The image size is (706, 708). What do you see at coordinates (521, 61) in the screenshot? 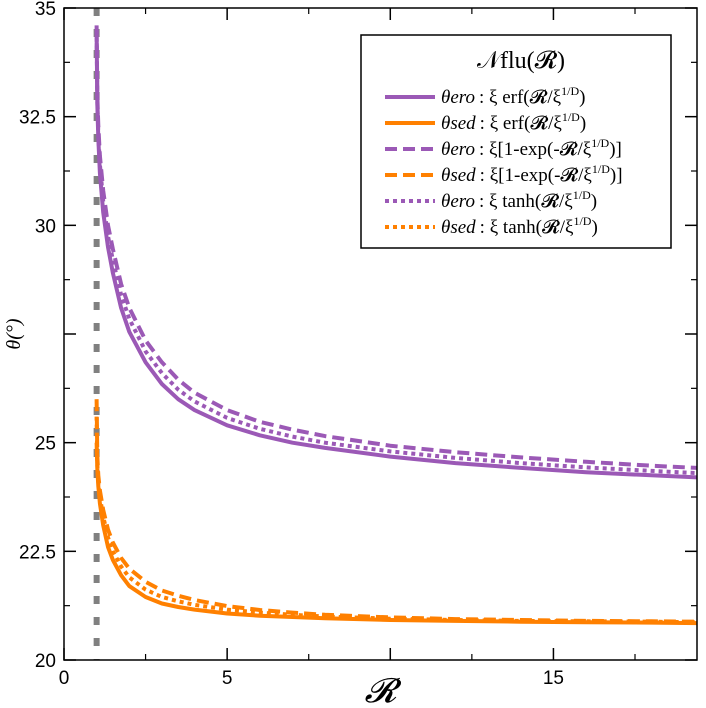
I see `legend-title: 𝒩flu(𝓡)` at bounding box center [521, 61].